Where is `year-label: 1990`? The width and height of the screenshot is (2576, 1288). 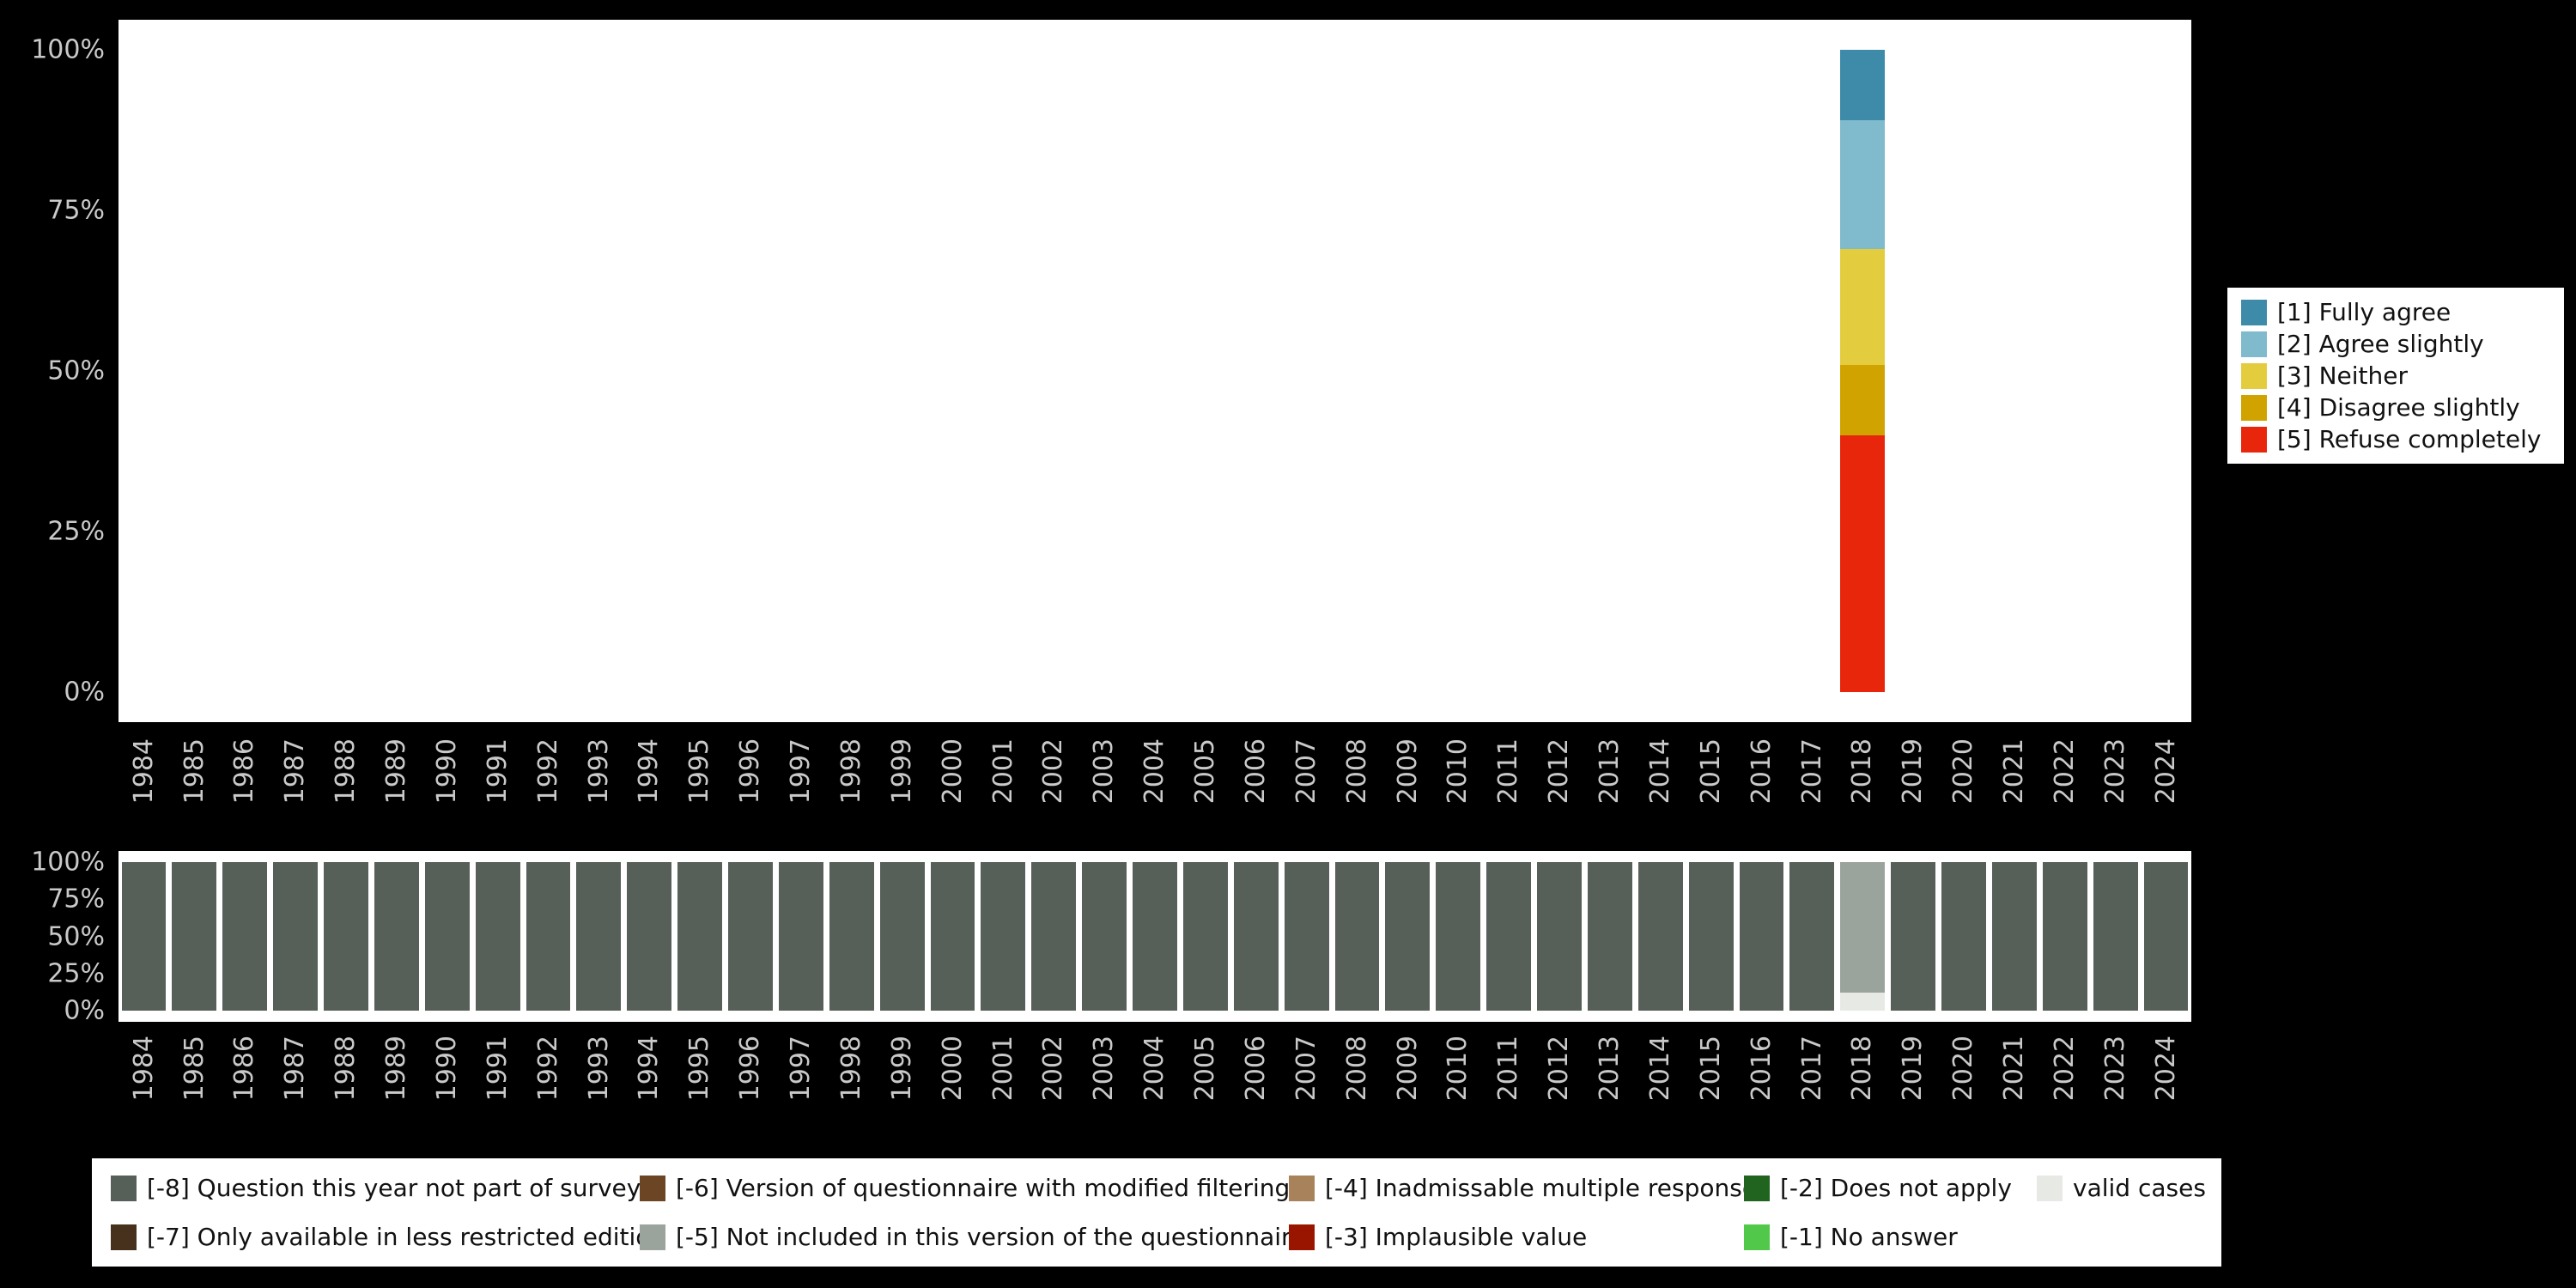 year-label: 1990 is located at coordinates (446, 1069).